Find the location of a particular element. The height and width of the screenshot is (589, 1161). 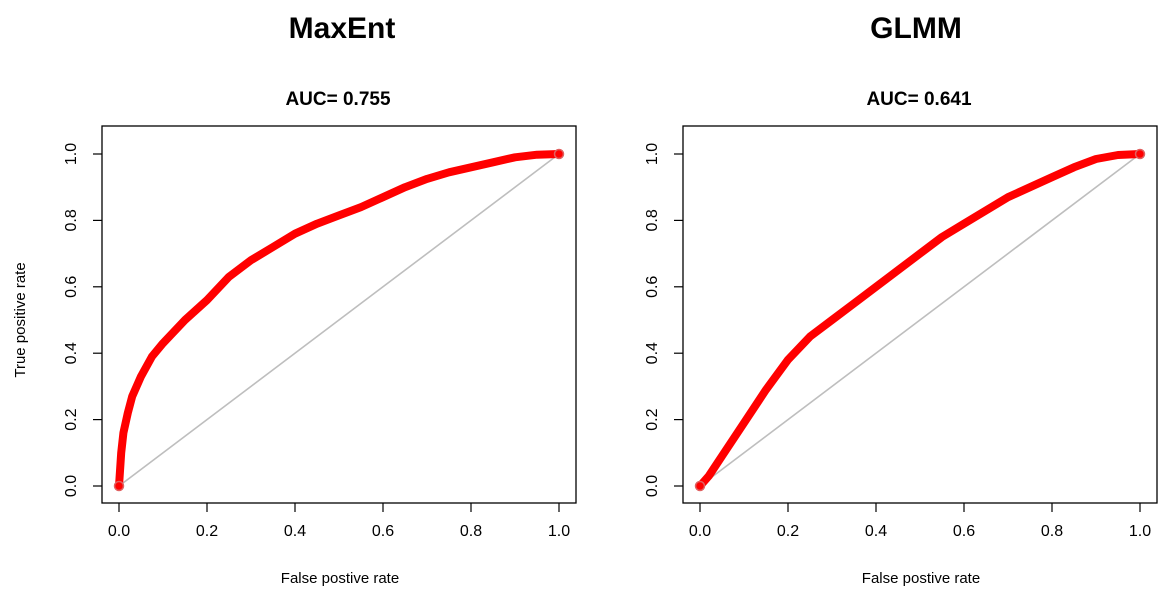

chart-subtitle: AUC= 0.641 is located at coordinates (919, 99).